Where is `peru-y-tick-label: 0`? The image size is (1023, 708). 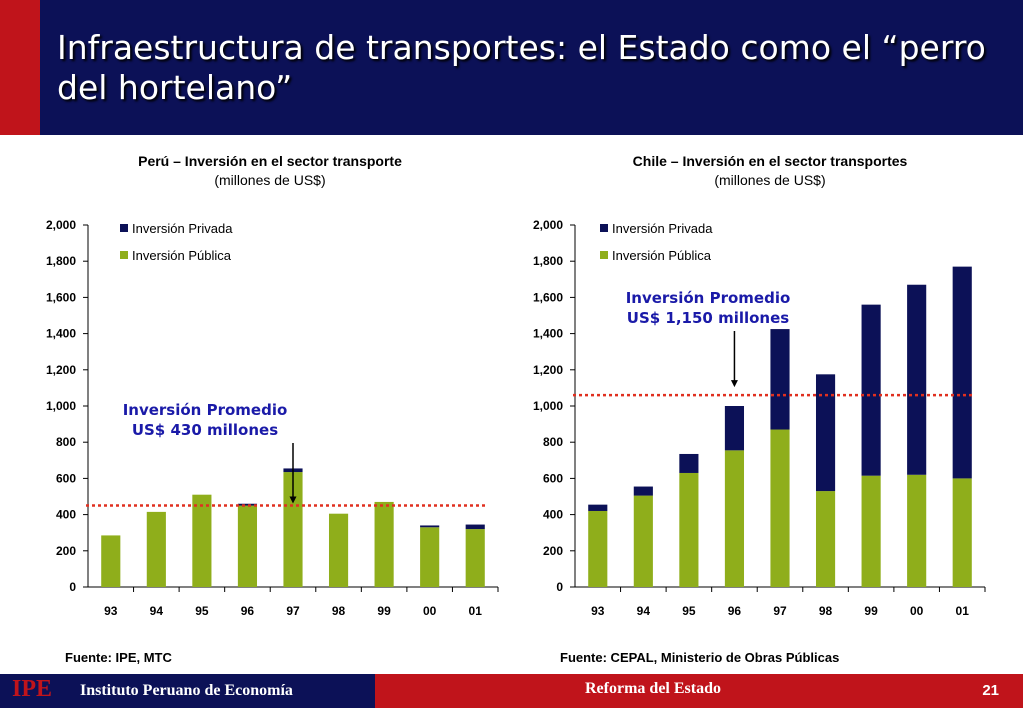
peru-y-tick-label: 0 is located at coordinates (72, 587).